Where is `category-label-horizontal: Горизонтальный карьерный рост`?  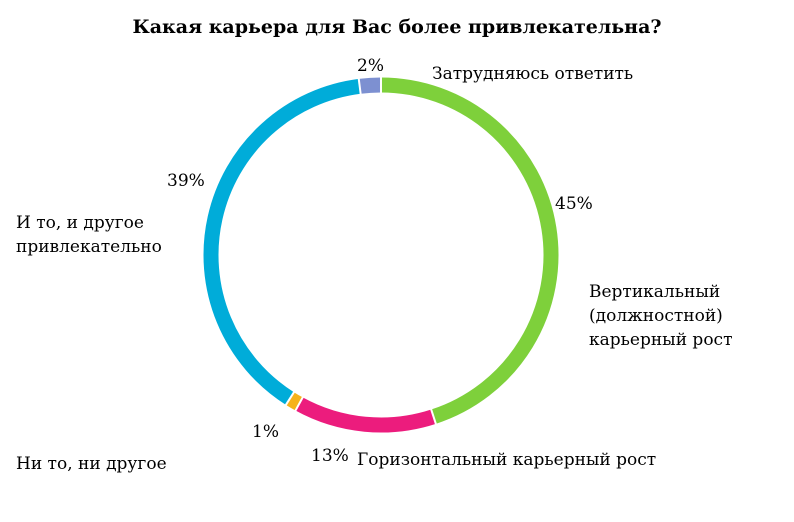 category-label-horizontal: Горизонтальный карьерный рост is located at coordinates (507, 460).